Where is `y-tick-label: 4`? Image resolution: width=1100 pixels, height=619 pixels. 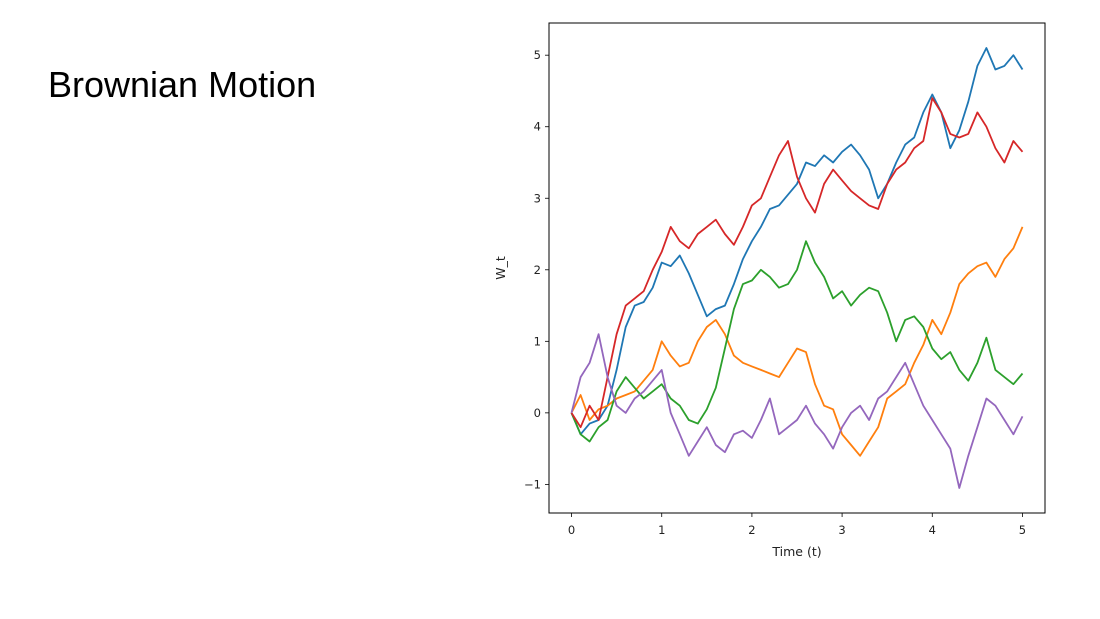 y-tick-label: 4 is located at coordinates (537, 127).